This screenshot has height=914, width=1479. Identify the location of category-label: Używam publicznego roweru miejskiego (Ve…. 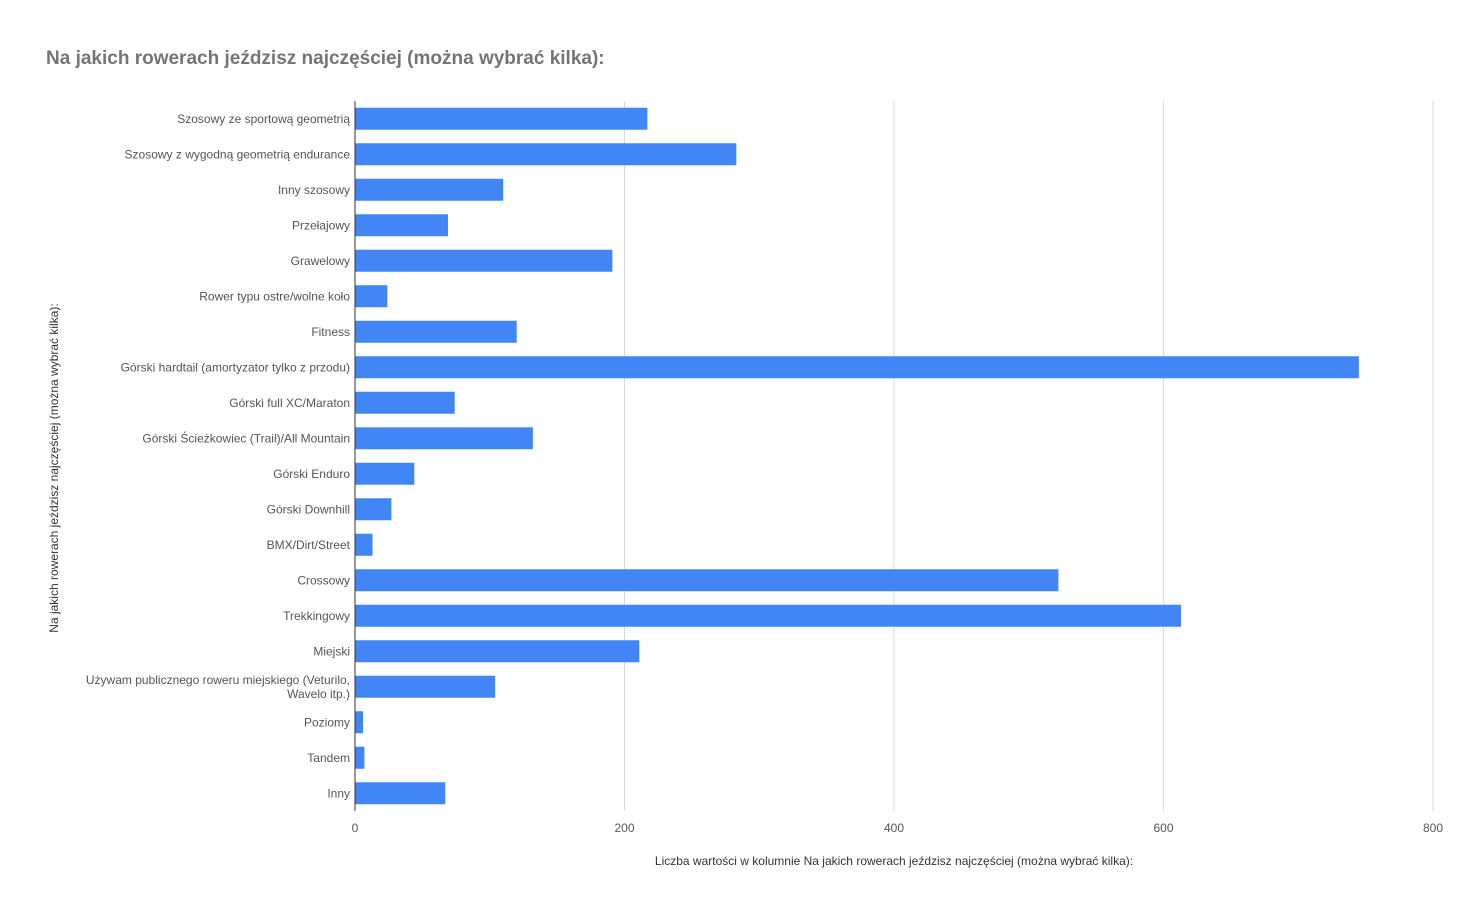
(218, 687).